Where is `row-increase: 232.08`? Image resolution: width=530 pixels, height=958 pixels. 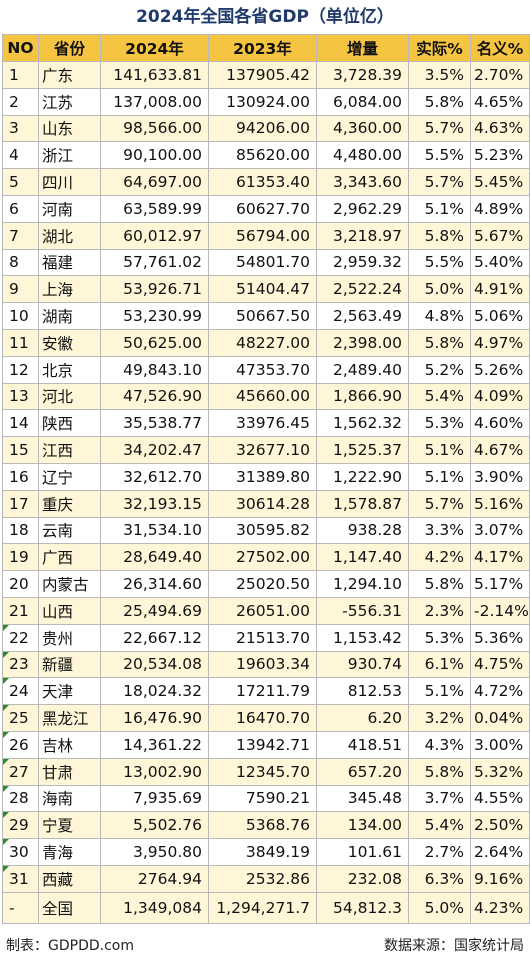
row-increase: 232.08 is located at coordinates (362, 878).